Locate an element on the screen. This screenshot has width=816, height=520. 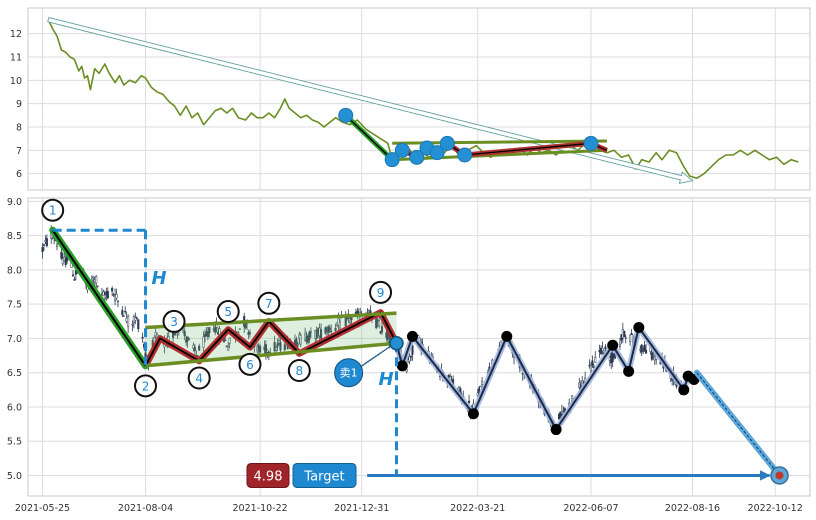
drop-leg-core is located at coordinates (99, 298).